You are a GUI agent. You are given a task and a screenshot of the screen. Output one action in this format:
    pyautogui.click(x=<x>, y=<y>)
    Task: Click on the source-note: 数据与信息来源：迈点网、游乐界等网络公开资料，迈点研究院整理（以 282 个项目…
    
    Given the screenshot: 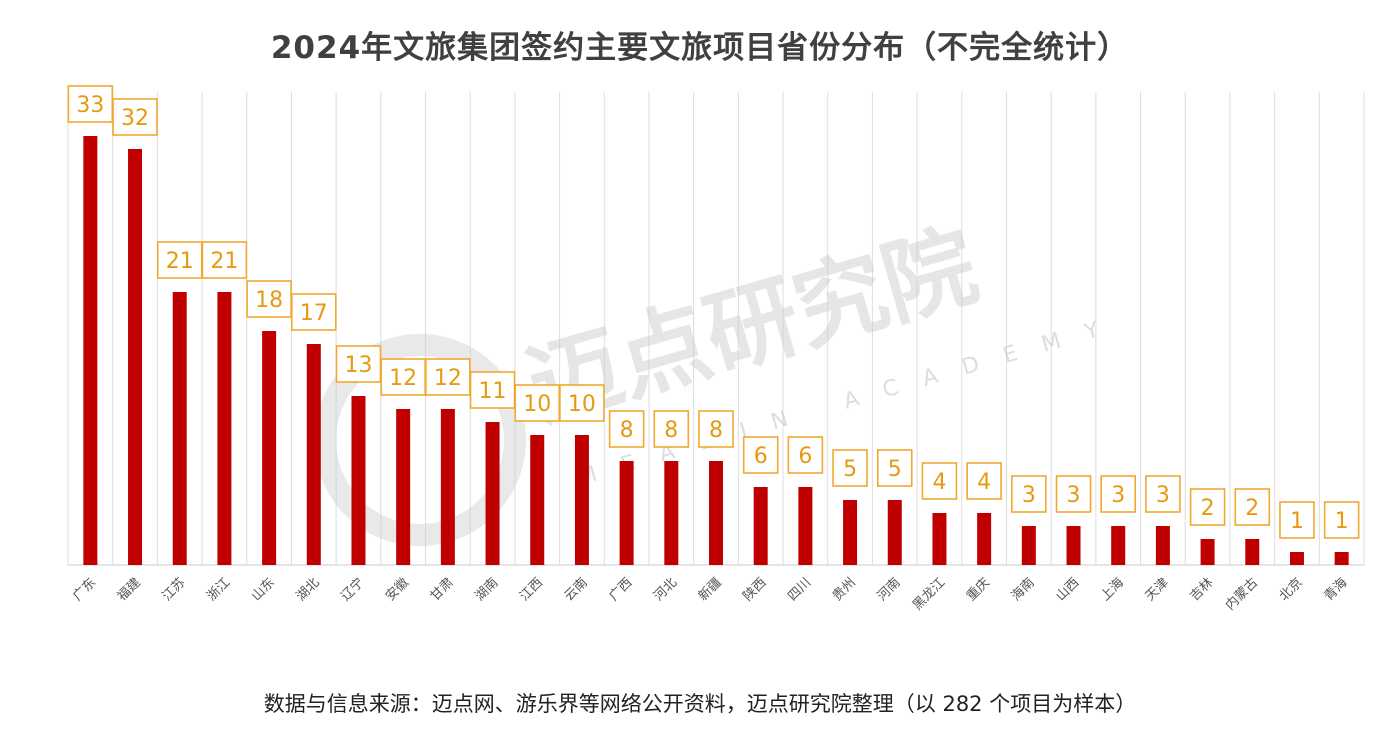 What is the action you would take?
    pyautogui.click(x=700, y=704)
    